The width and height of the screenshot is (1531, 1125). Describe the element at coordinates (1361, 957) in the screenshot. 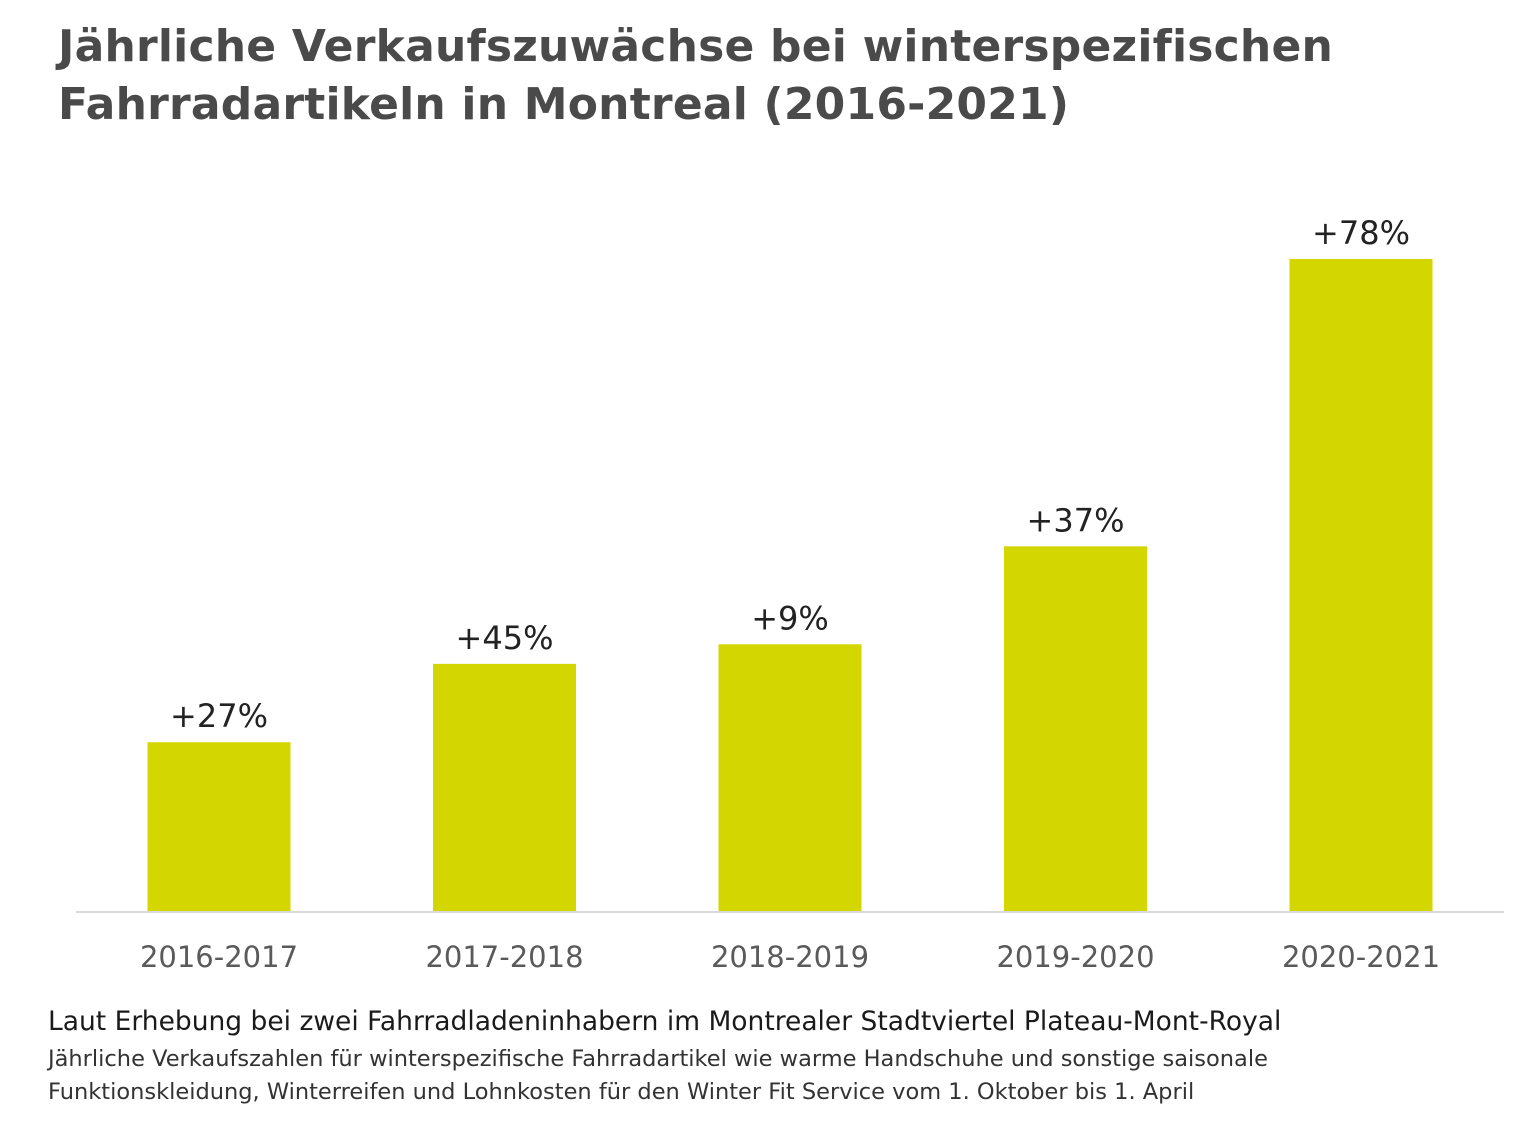

I see `x-tick-label-2020-2021: 2020-2021` at that location.